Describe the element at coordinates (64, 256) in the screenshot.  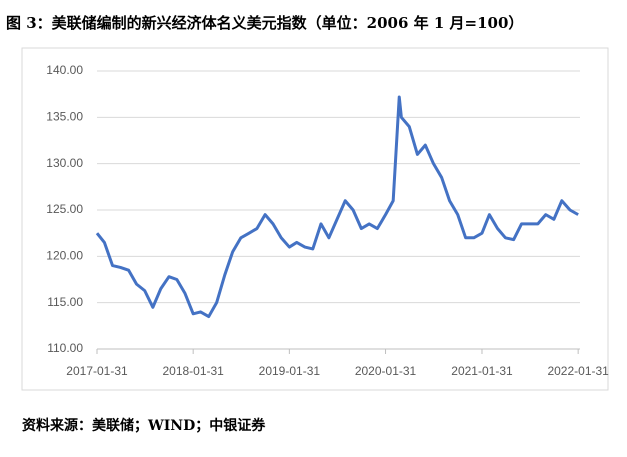
I see `y-tick-label: 120.00` at that location.